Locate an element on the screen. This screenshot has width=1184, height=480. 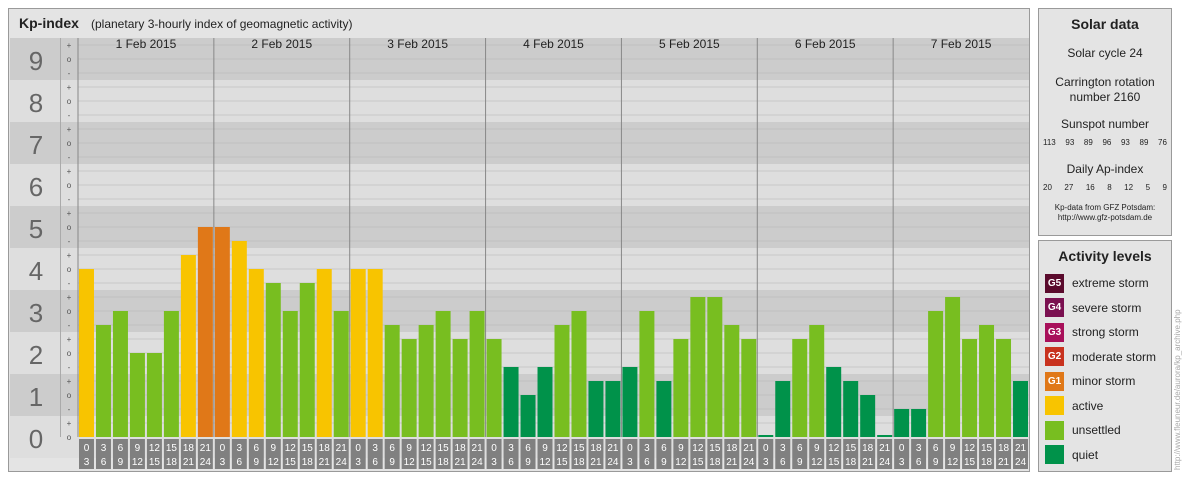
gfz-credit-line1: Kp-data from GFZ Potsdam: is located at coordinates (1105, 207).